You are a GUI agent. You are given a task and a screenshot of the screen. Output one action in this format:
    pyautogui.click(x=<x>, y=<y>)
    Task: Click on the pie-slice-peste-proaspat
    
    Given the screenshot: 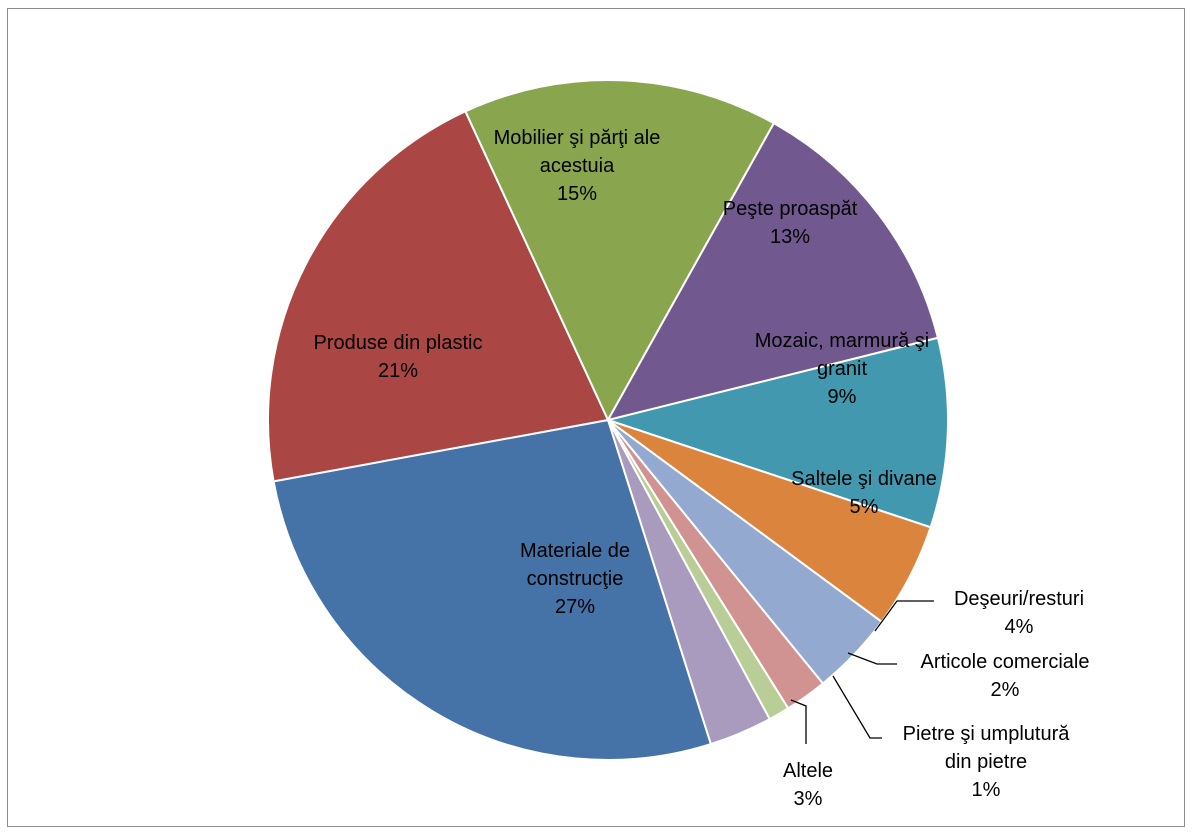 What is the action you would take?
    pyautogui.click(x=772, y=271)
    